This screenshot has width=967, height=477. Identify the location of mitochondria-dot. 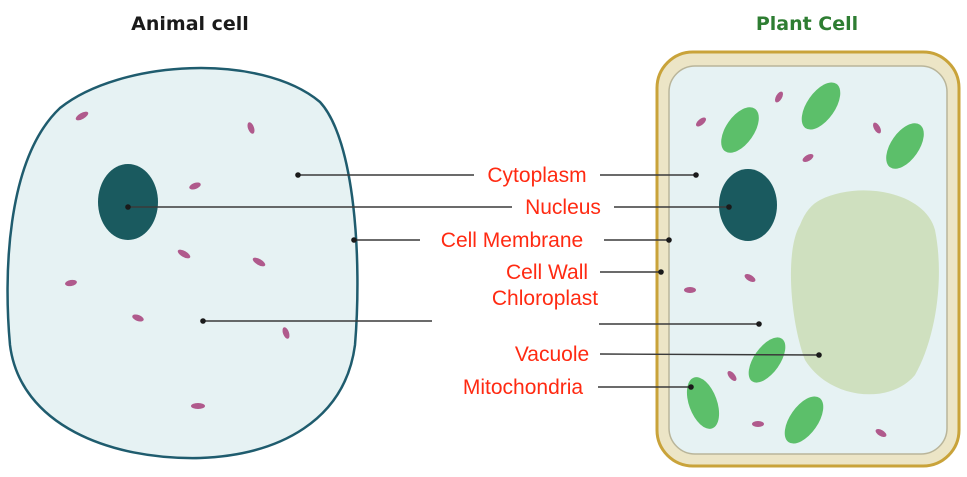
(691, 387).